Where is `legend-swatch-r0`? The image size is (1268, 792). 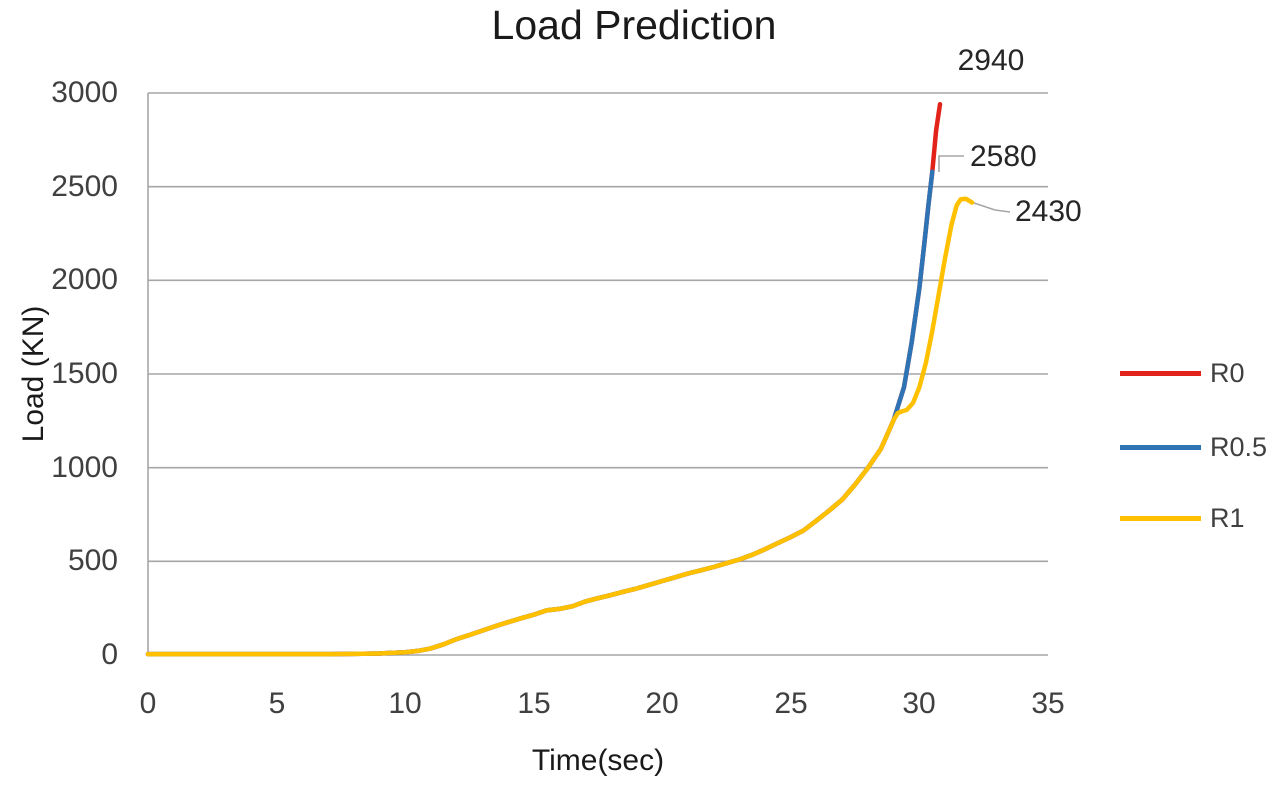 legend-swatch-r0 is located at coordinates (1160, 373).